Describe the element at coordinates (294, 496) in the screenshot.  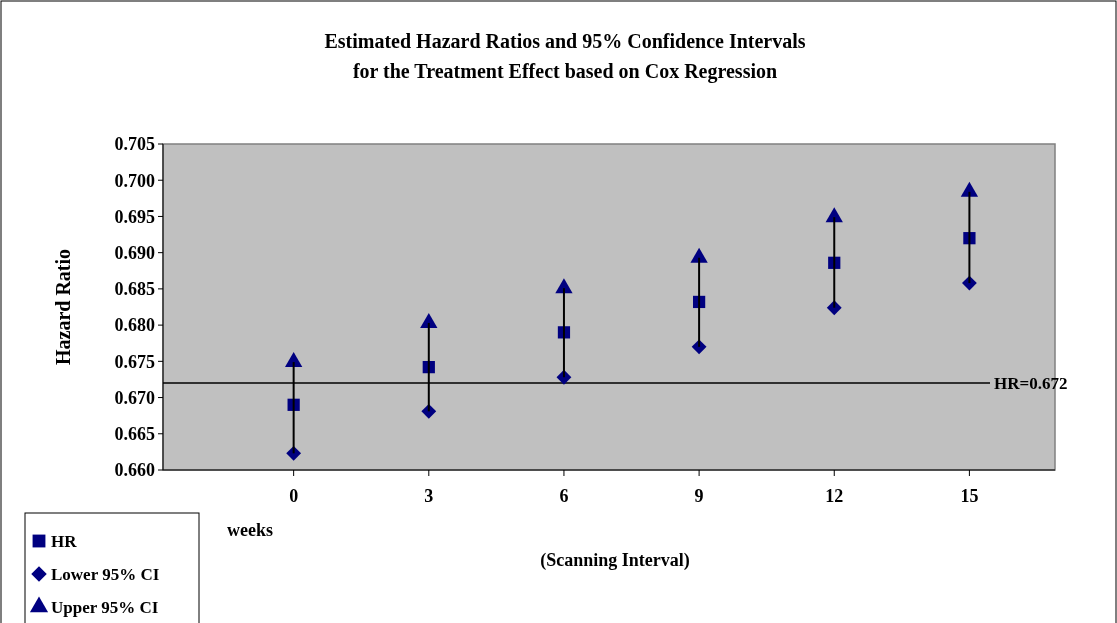
I see `x-tick-label: 0` at that location.